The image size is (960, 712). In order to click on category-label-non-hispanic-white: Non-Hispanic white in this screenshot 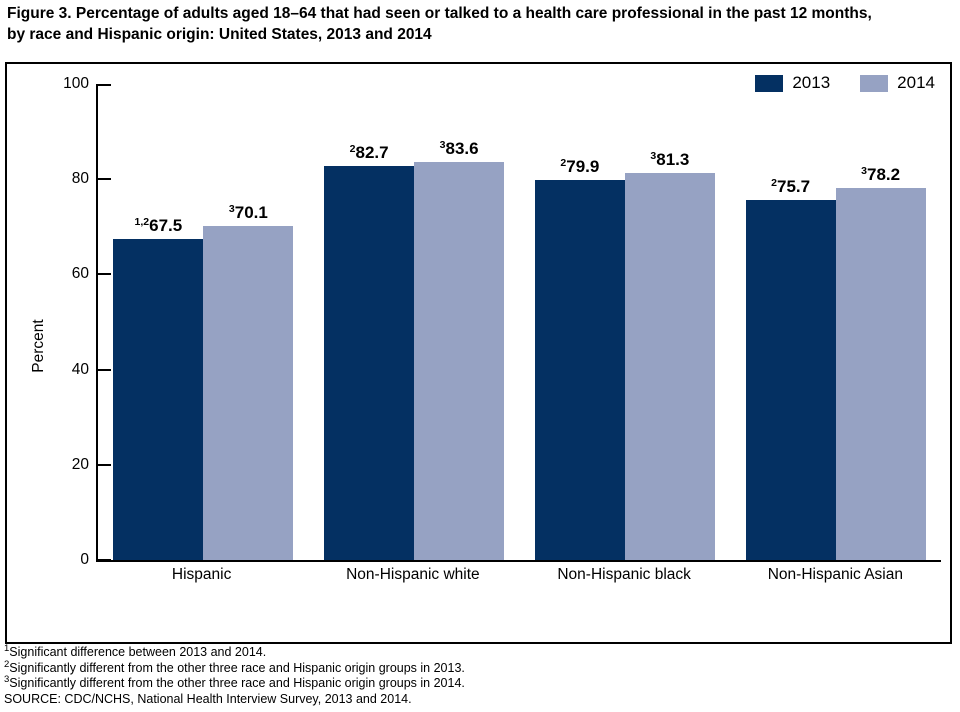, I will do `click(413, 574)`.